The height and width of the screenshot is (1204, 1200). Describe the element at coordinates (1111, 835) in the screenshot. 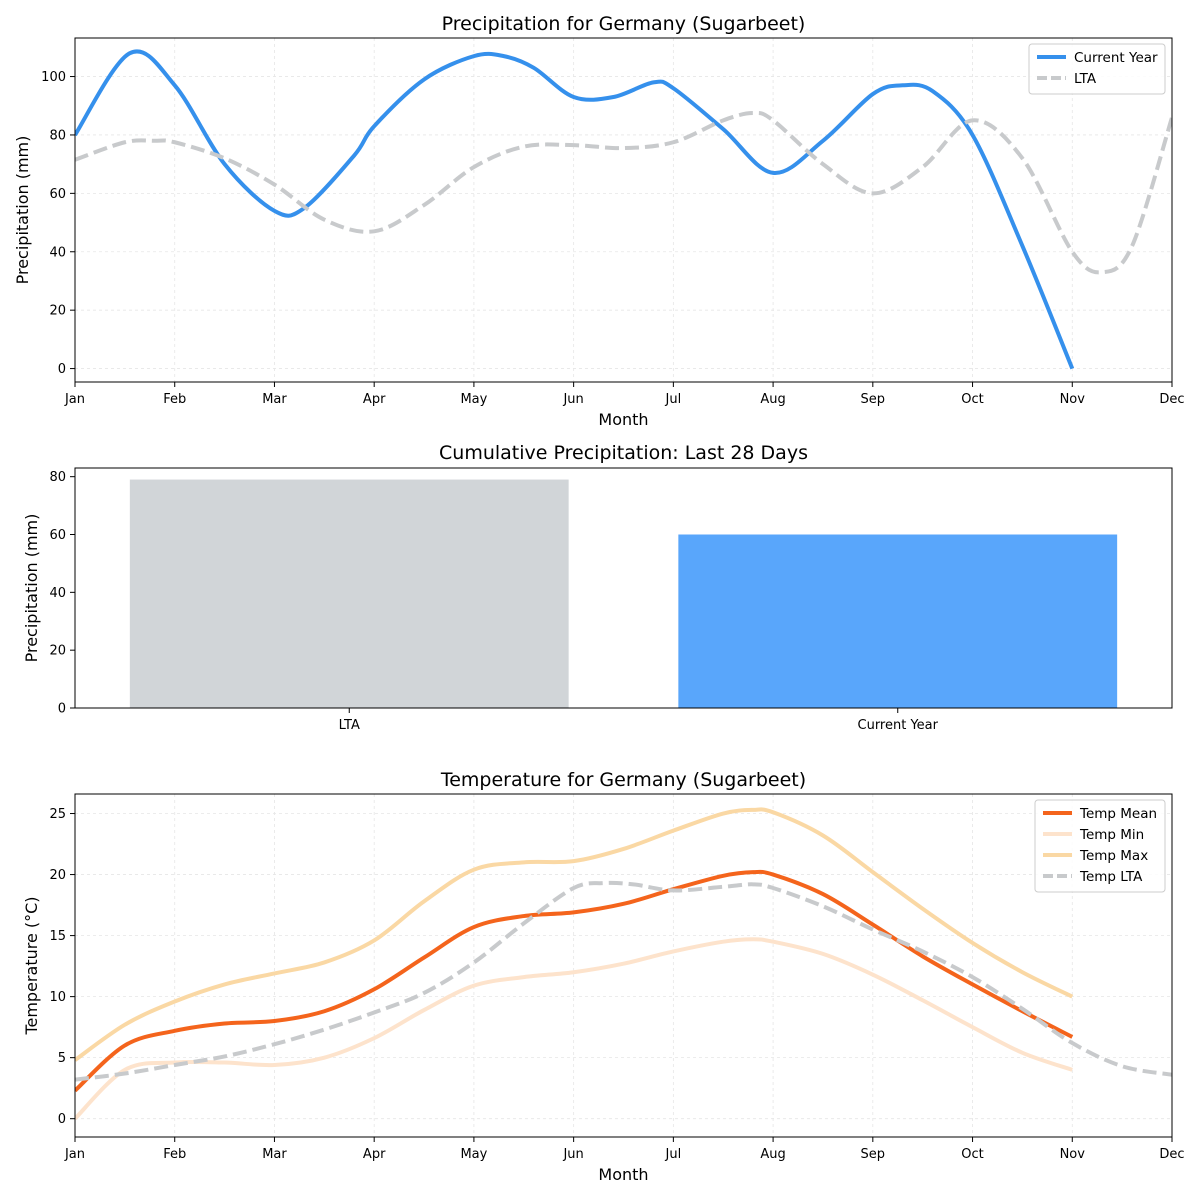

I see `legend-label: Temp Min` at that location.